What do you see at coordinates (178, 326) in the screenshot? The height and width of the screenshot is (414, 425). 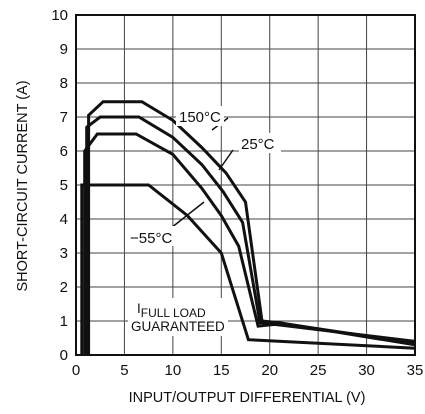 I see `label-guaranteed: GUARANTEED` at bounding box center [178, 326].